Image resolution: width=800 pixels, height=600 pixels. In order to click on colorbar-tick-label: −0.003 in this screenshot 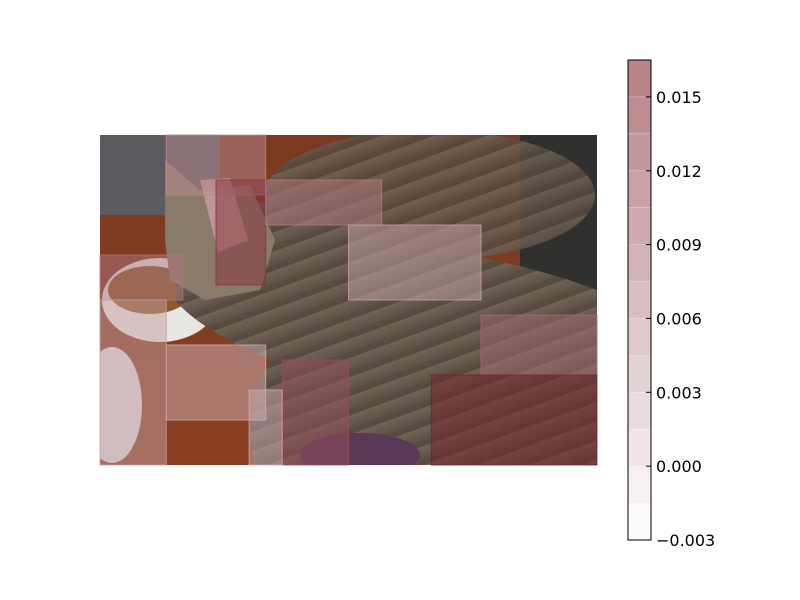, I will do `click(685, 540)`.